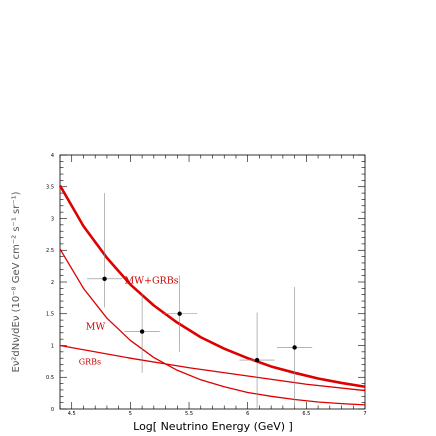  I want to click on y-tick-label: 2.5, so click(50, 251).